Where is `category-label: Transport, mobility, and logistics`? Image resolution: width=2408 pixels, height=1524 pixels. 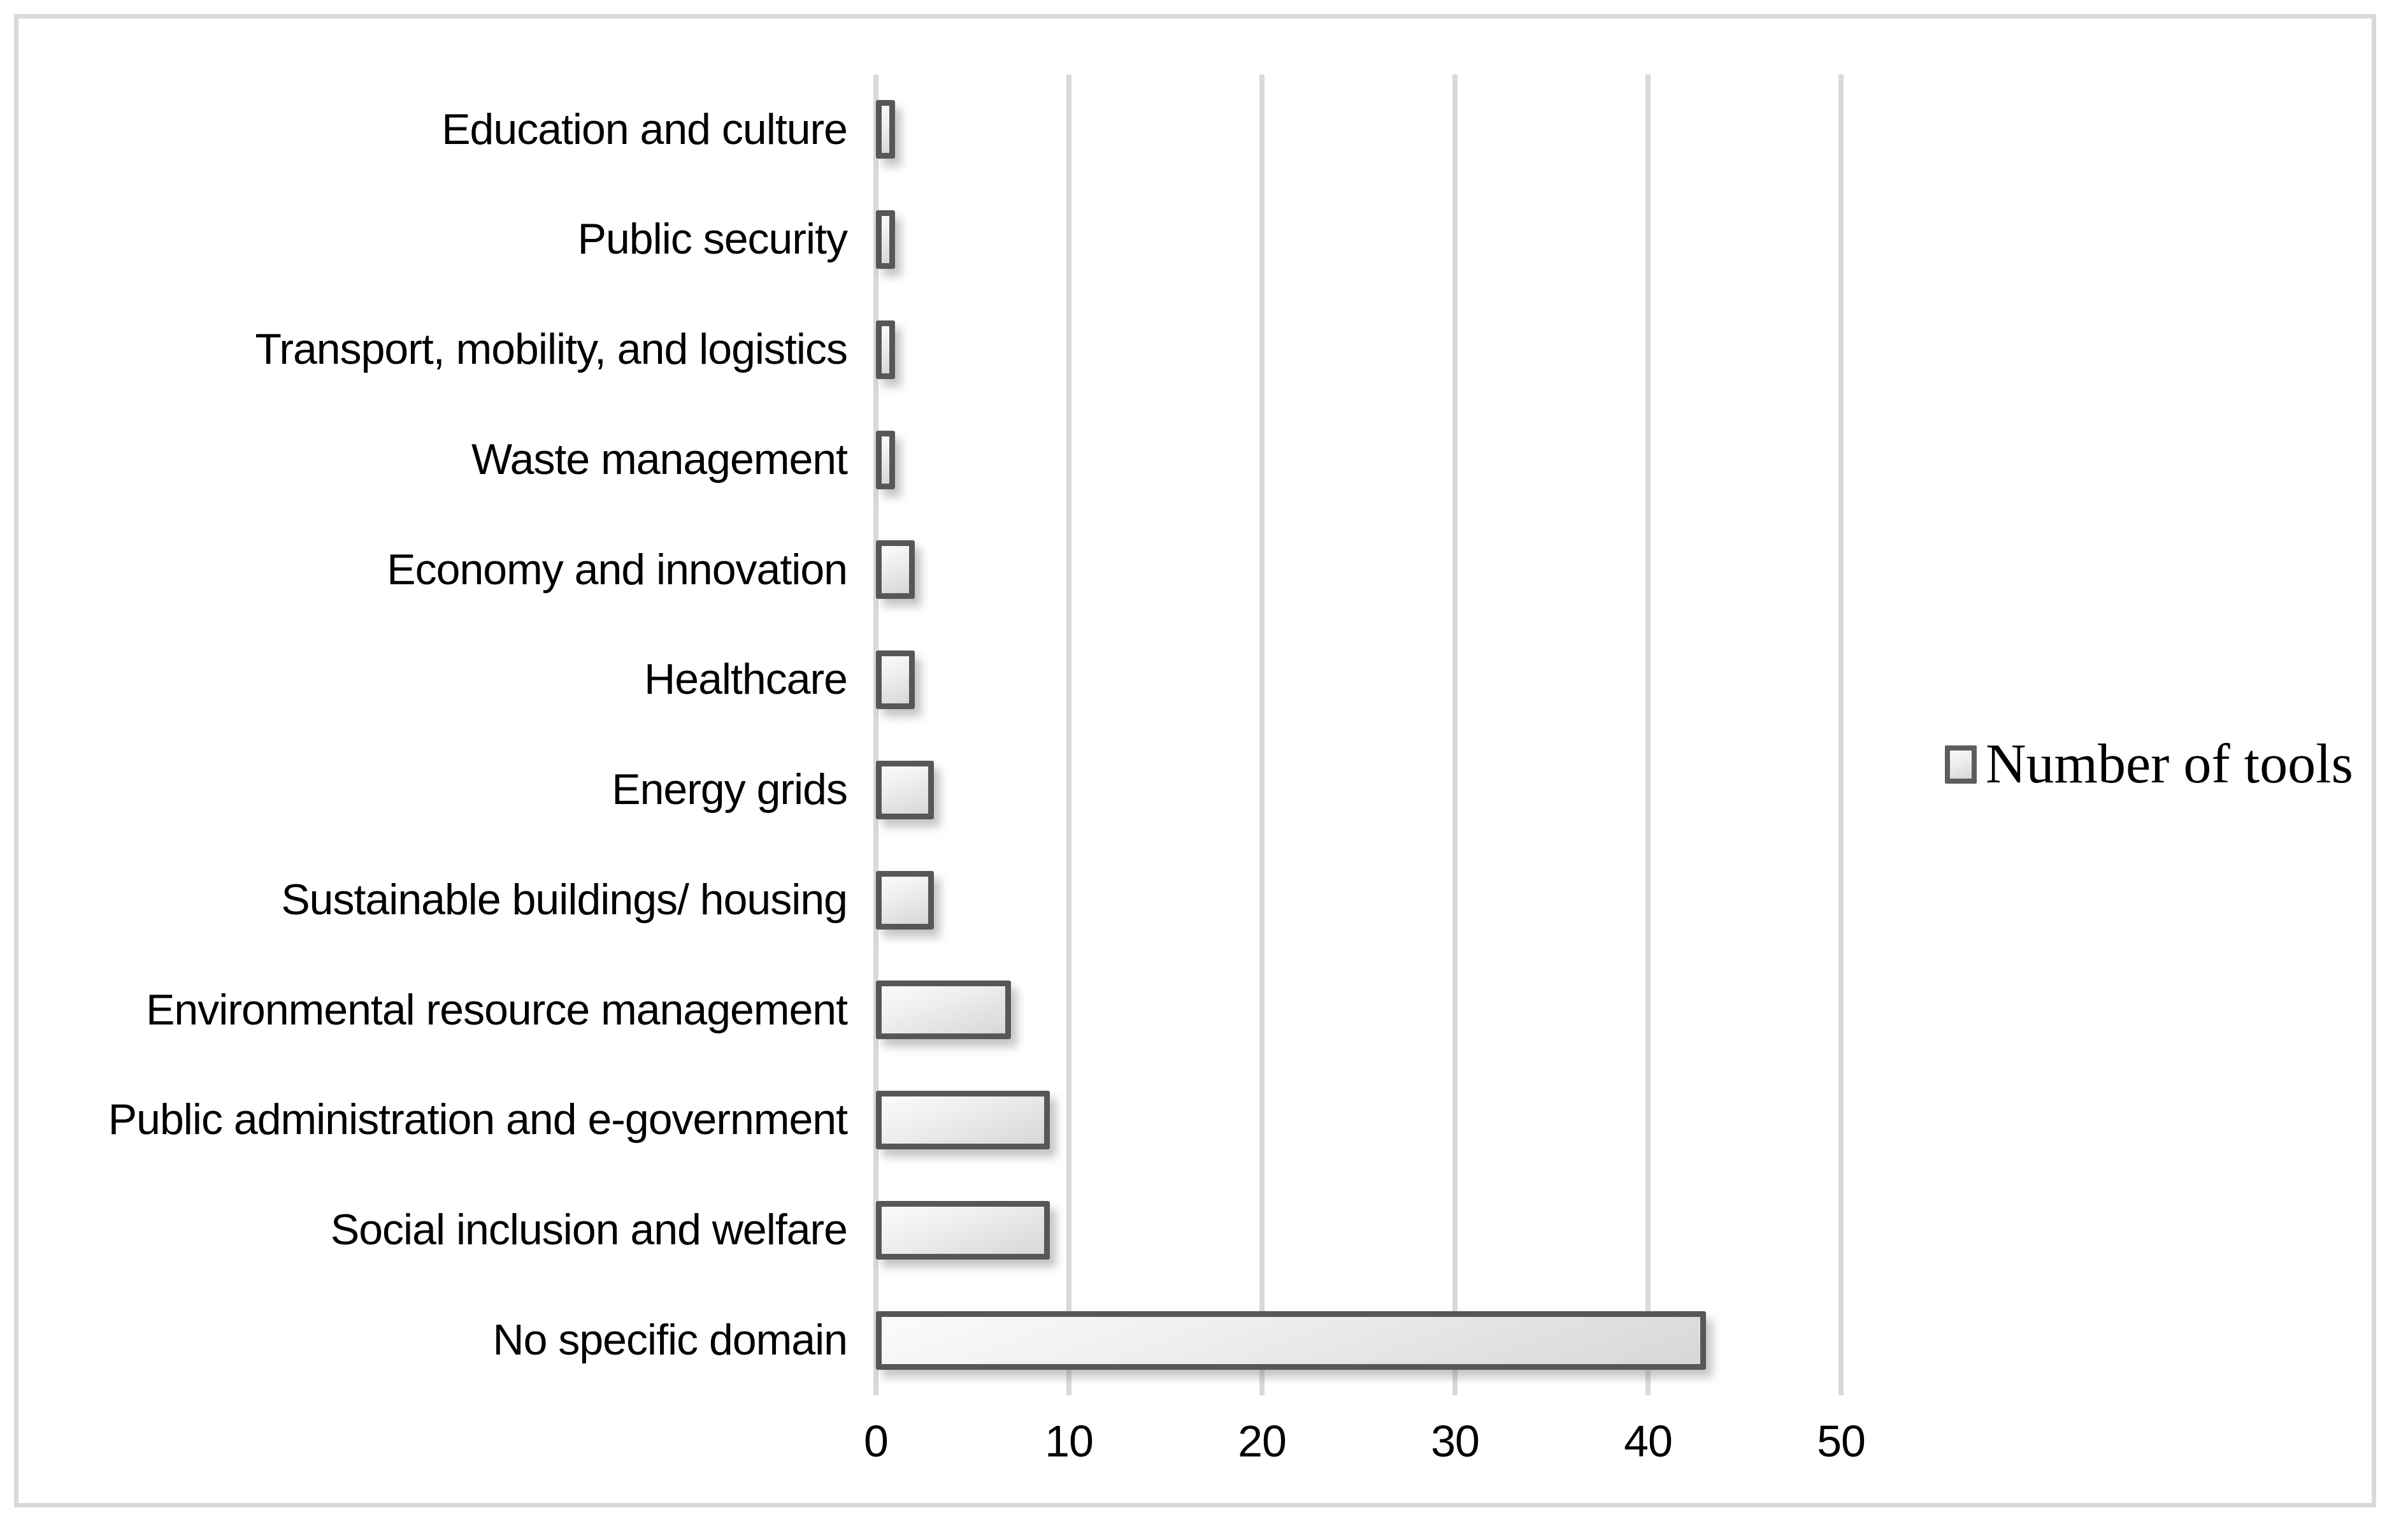
category-label: Transport, mobility, and logistics is located at coordinates (551, 349).